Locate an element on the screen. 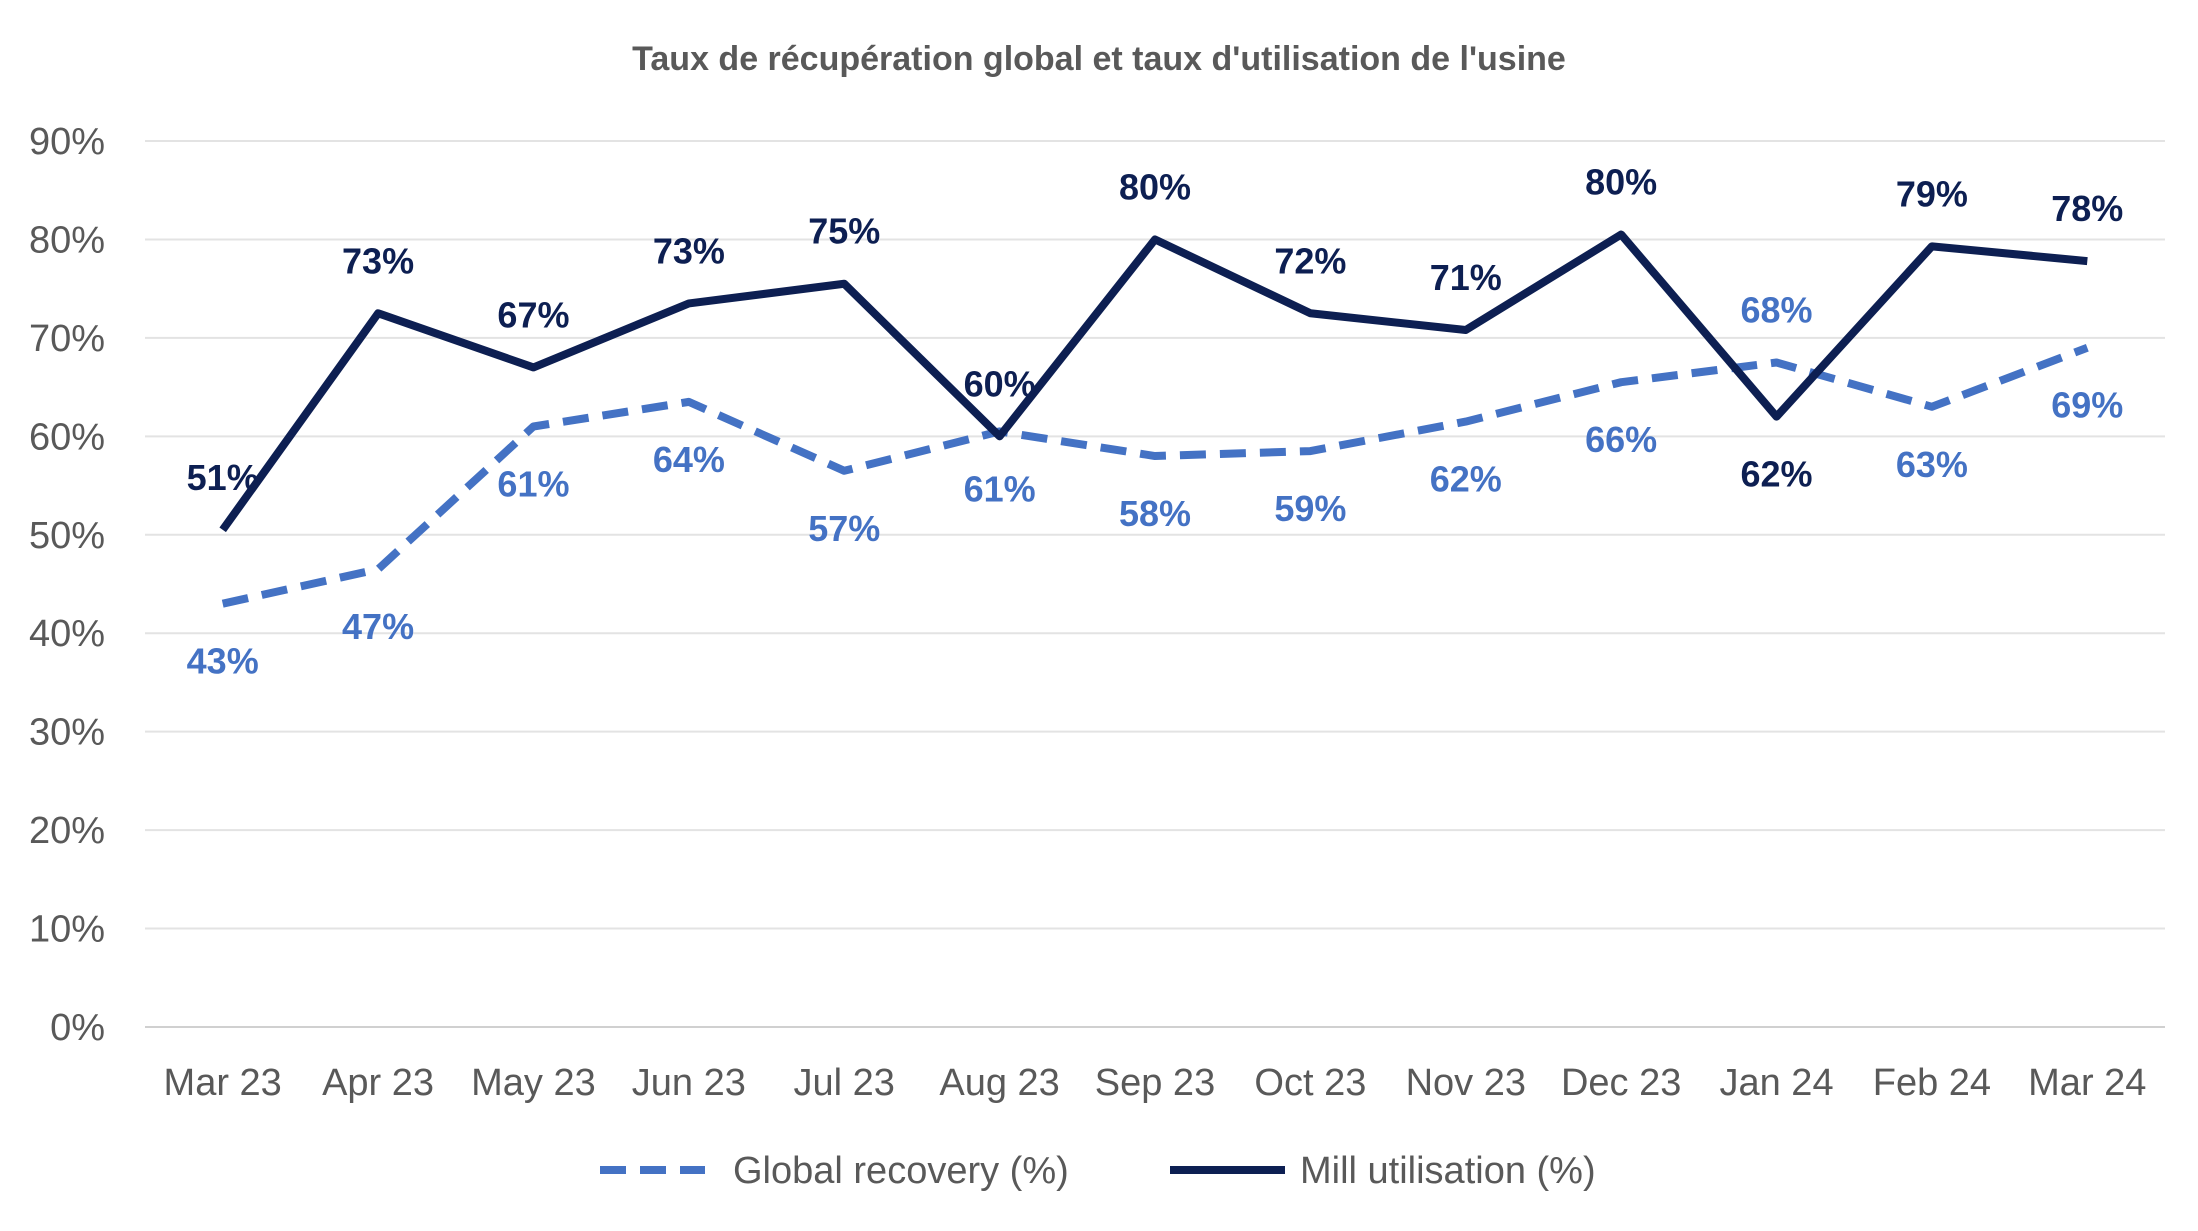 The image size is (2198, 1231). mill-utilisation-data-label: 51% is located at coordinates (223, 477).